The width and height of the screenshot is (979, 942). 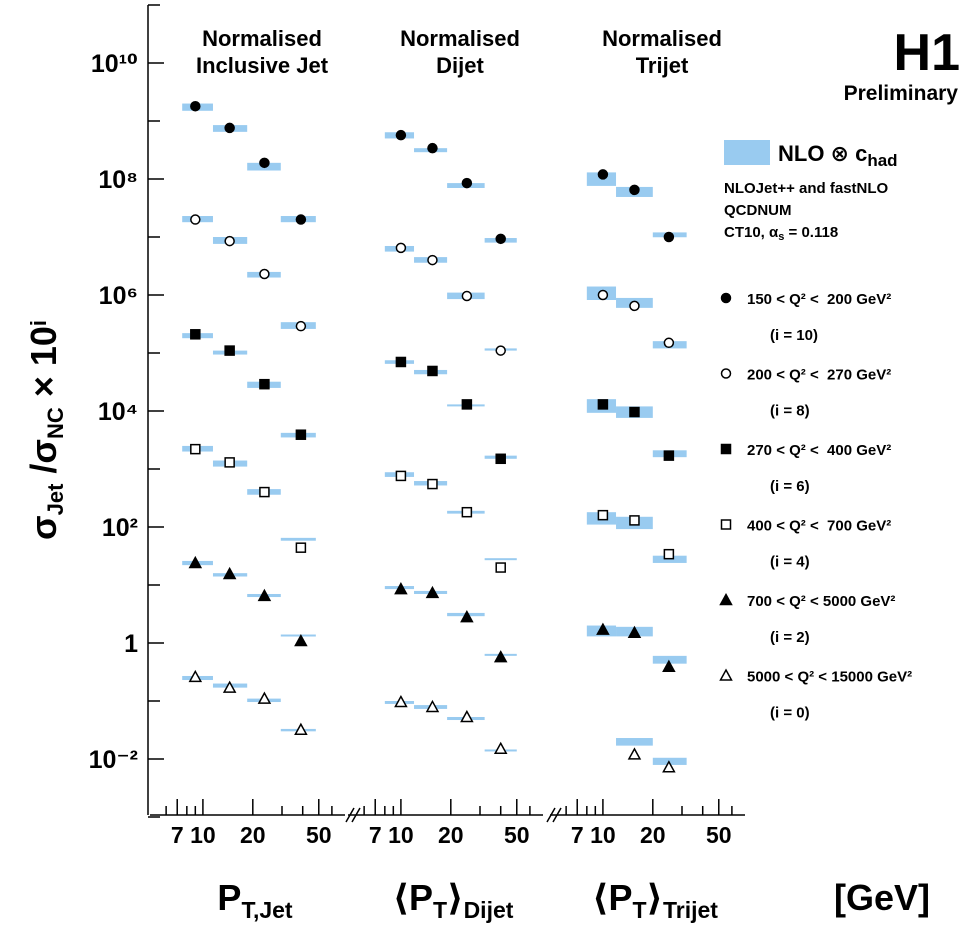 I want to click on legend-band-label: NLO ⊗ chad, so click(x=838, y=155).